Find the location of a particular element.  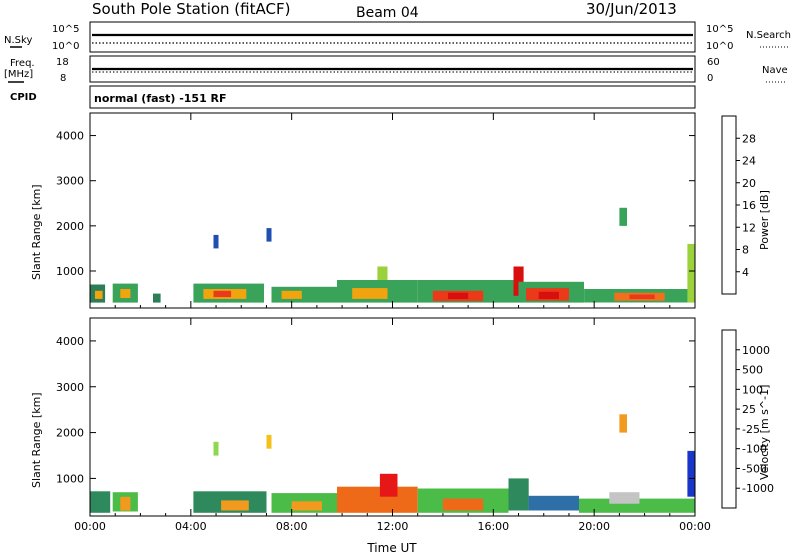

nave-tick-bottom: 0 is located at coordinates (710, 78).